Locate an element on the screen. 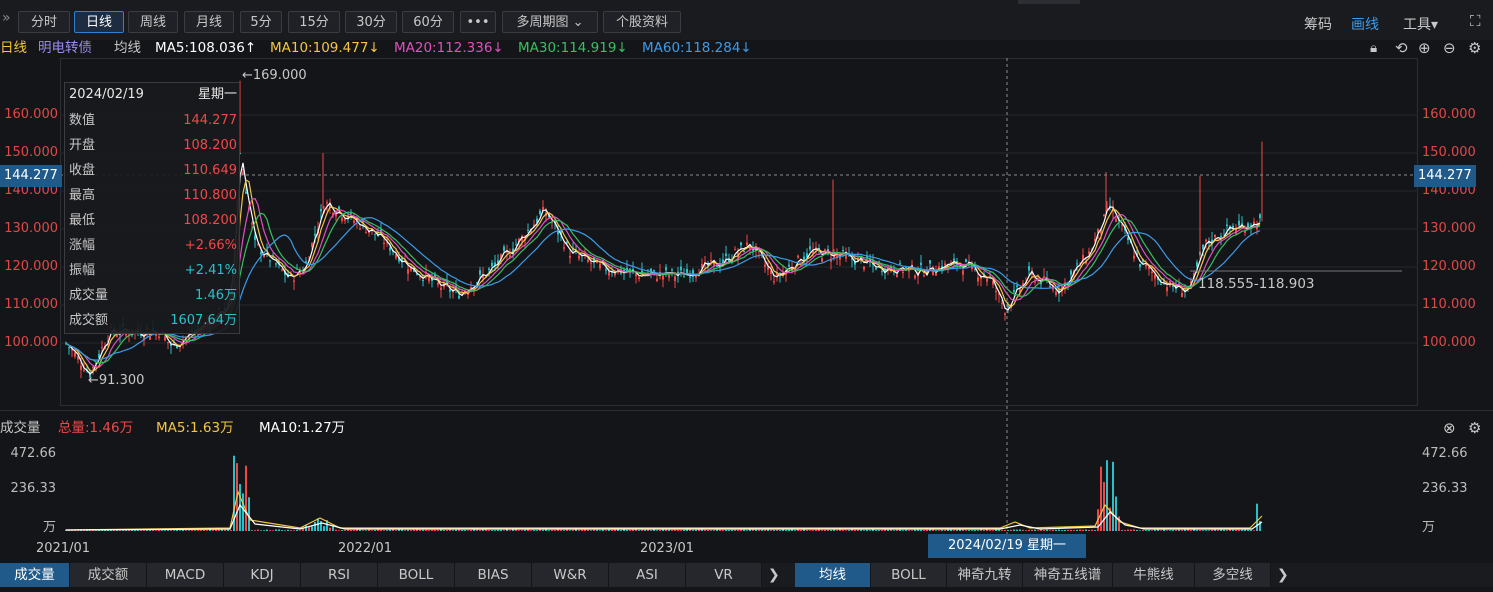  collapse-icon: » is located at coordinates (6, 18).